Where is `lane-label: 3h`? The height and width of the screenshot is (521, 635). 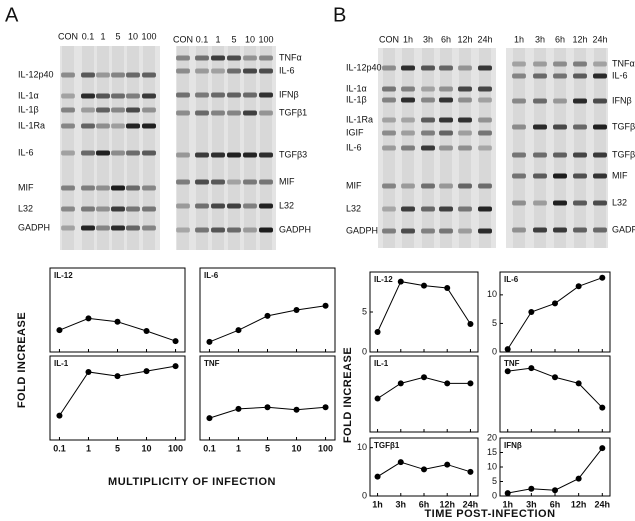
lane-label: 3h is located at coordinates (428, 39).